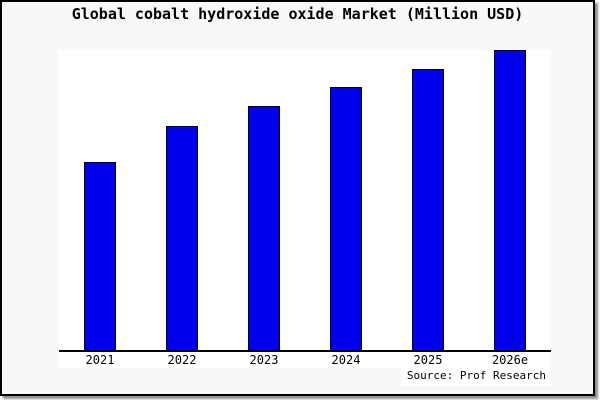 This screenshot has height=400, width=600. I want to click on x-axis-labels: 2021 2022 2023 2024 2025 2026e, so click(305, 360).